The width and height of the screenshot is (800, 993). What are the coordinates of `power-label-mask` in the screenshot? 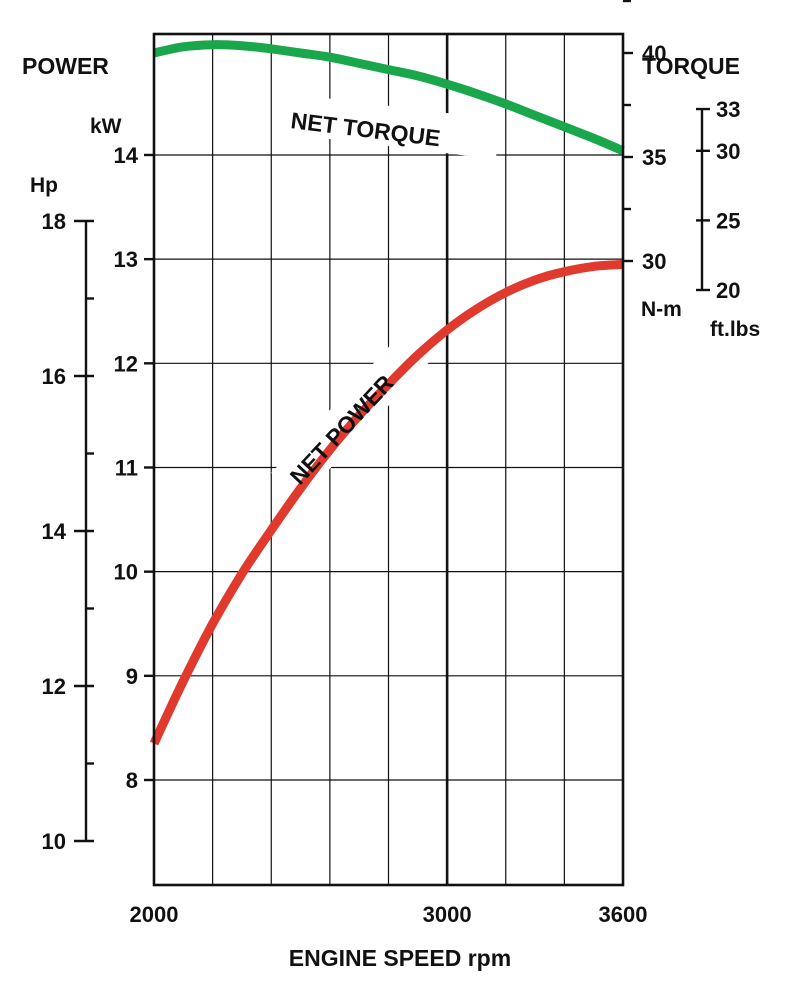 It's located at (354, 413).